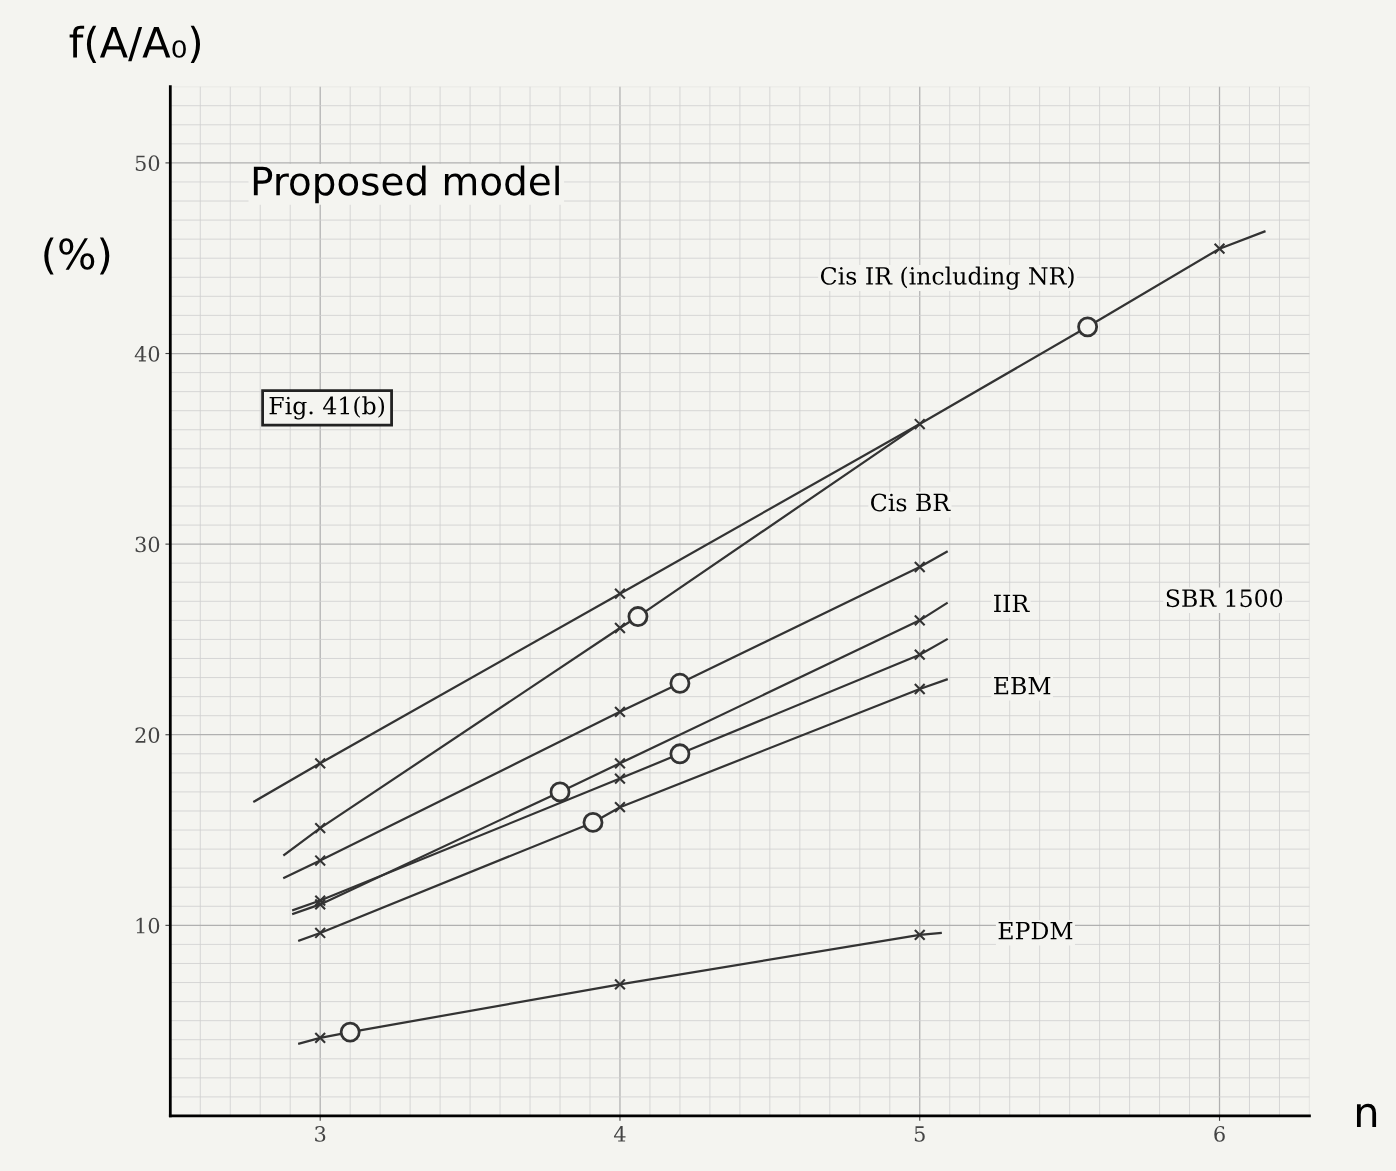 This screenshot has width=1396, height=1171. I want to click on y-tick-label: 50, so click(147, 163).